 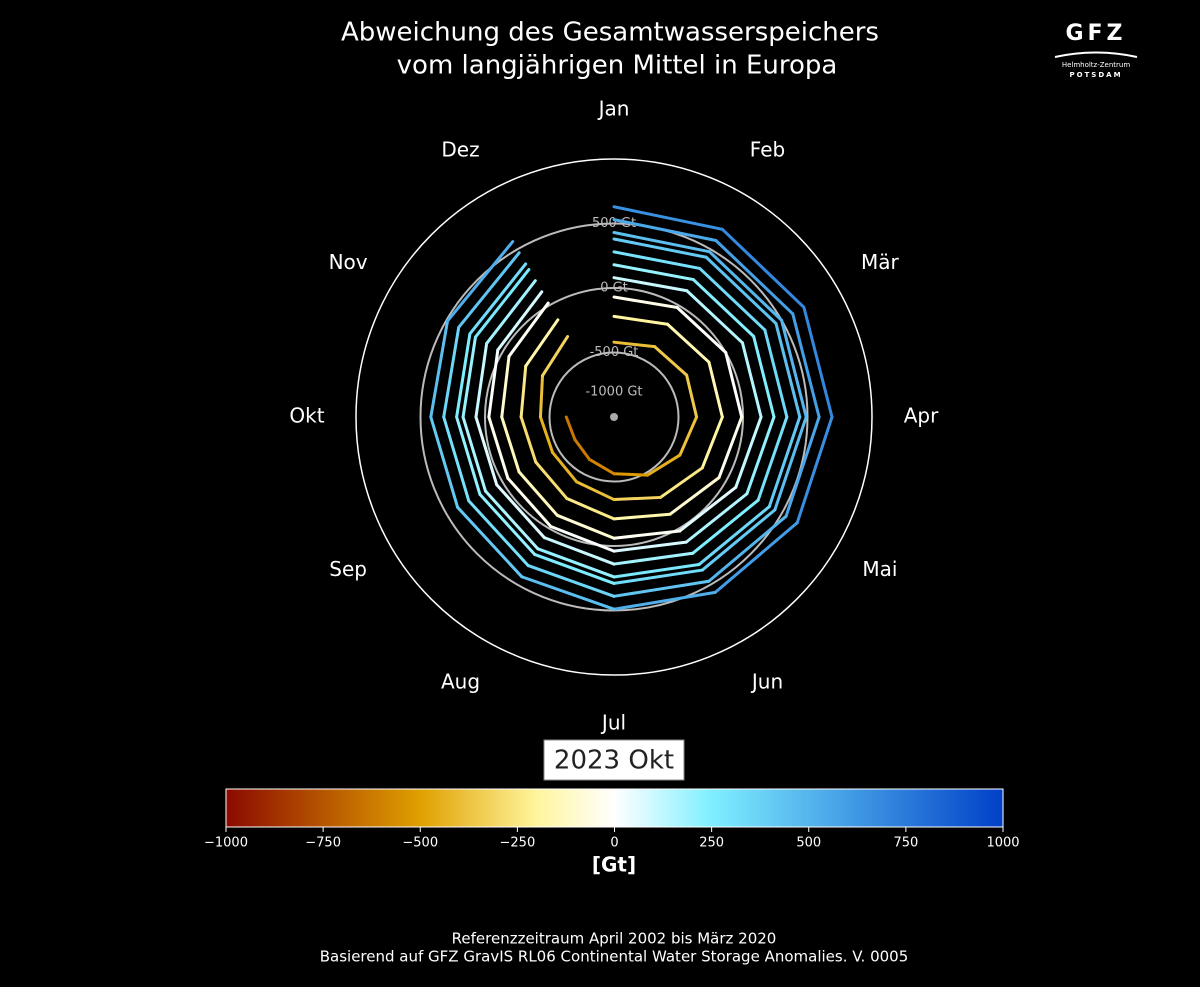 I want to click on colorbar-tick-label: 250, so click(x=711, y=843).